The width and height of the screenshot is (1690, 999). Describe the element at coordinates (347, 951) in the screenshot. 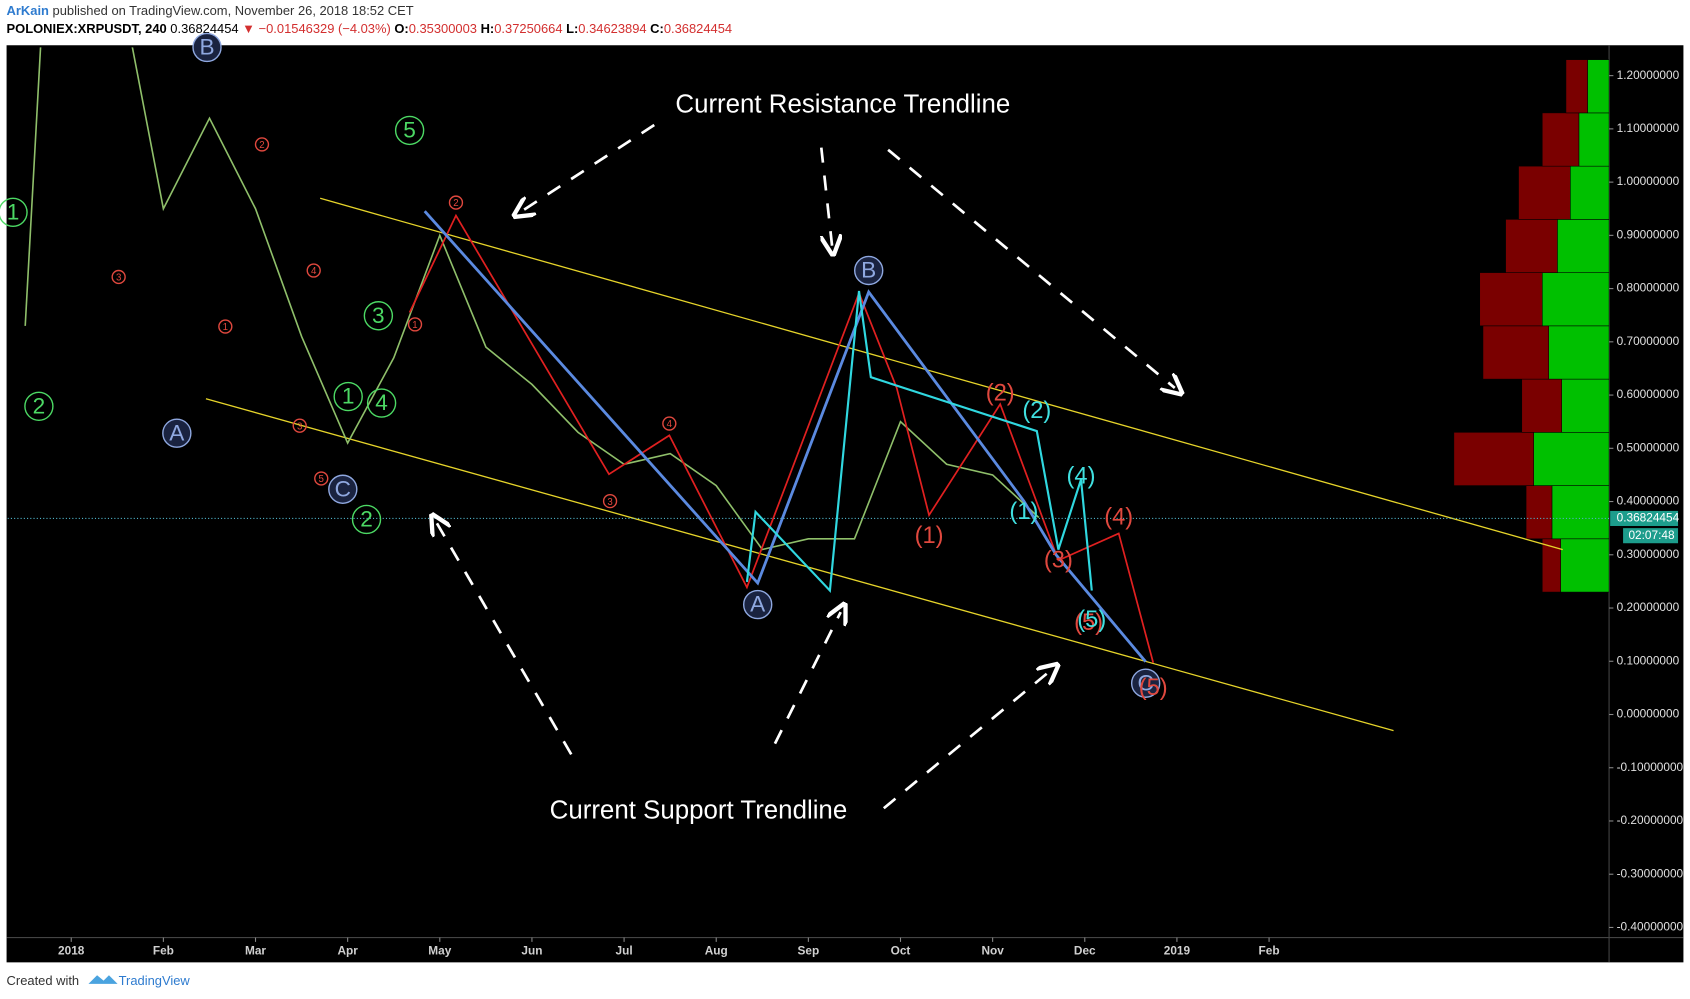

I see `x-tick-label: Apr` at that location.